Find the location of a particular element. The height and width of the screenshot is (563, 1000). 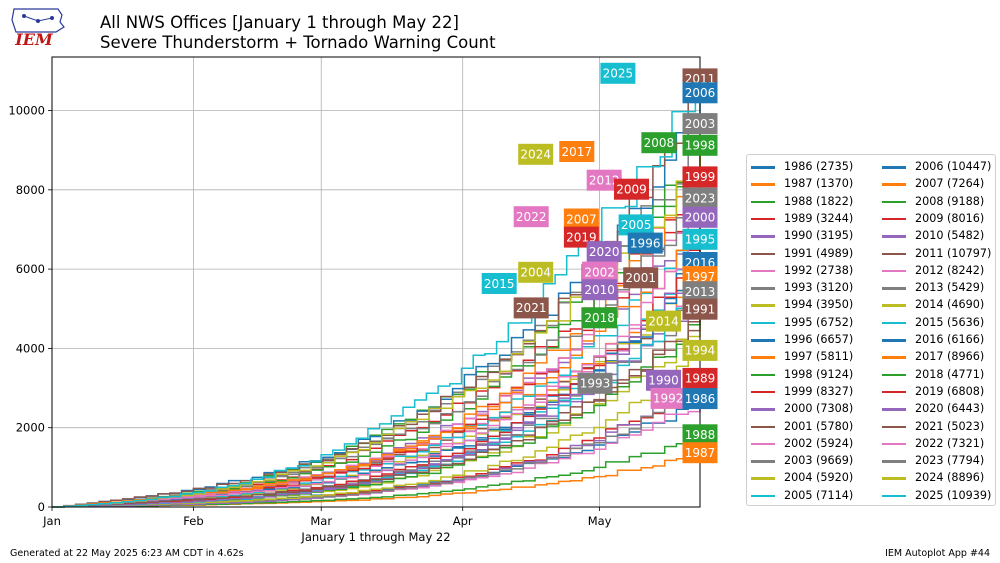

annotation-2020: 2020 is located at coordinates (604, 252).